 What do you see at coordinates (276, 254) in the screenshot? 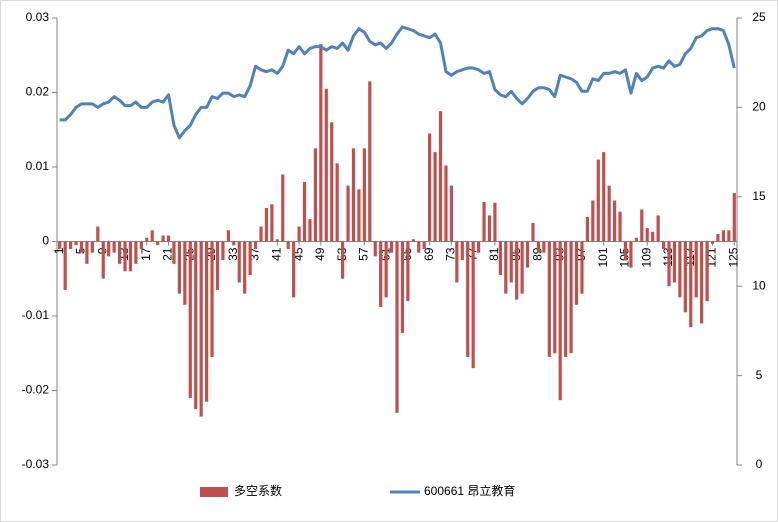
I see `x-tick-label: 41` at bounding box center [276, 254].